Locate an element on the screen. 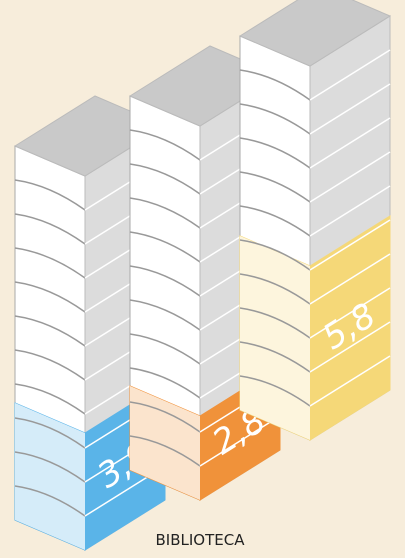 The image size is (405, 558). stack-top is located at coordinates (315, 33).